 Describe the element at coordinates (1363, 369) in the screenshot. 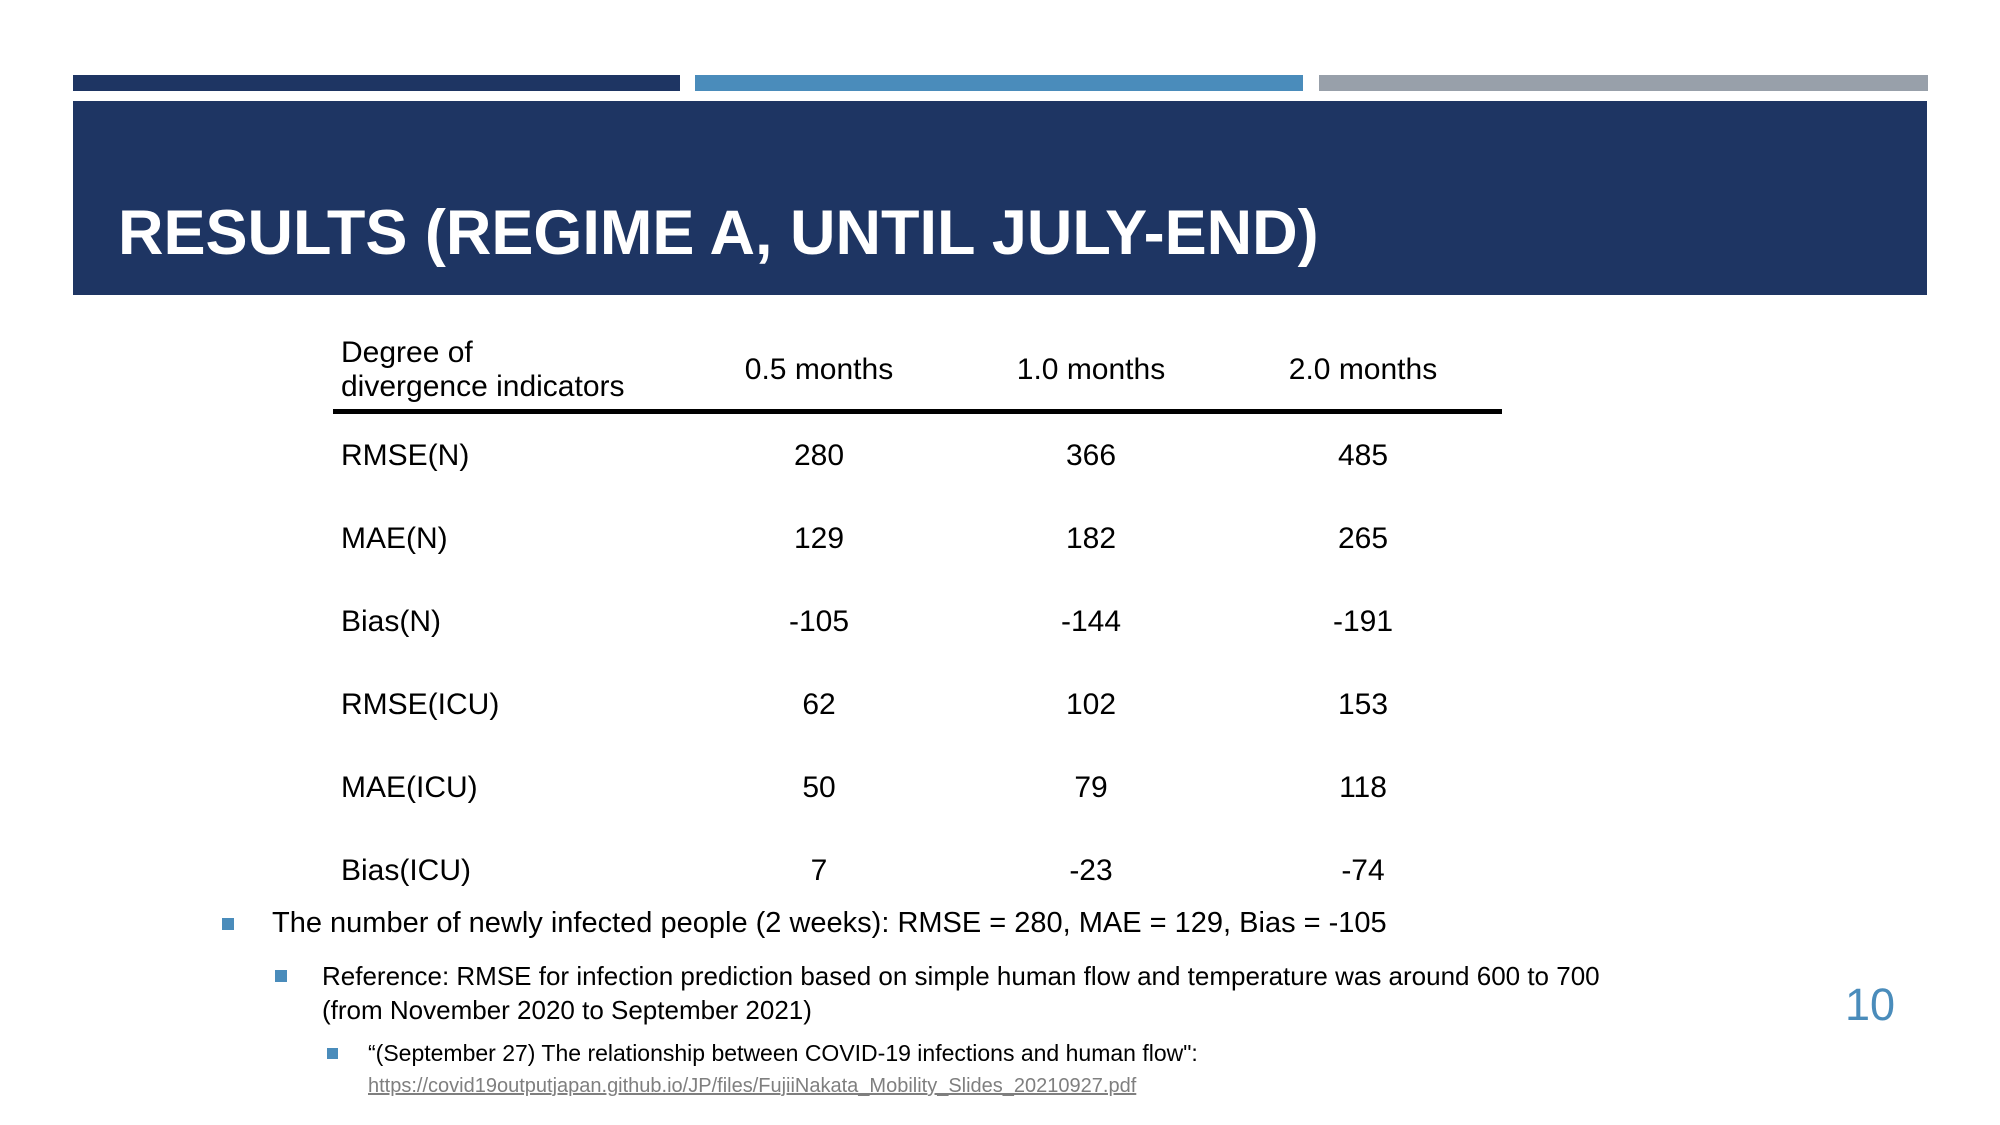

I see `column-header: 2.0 months` at that location.